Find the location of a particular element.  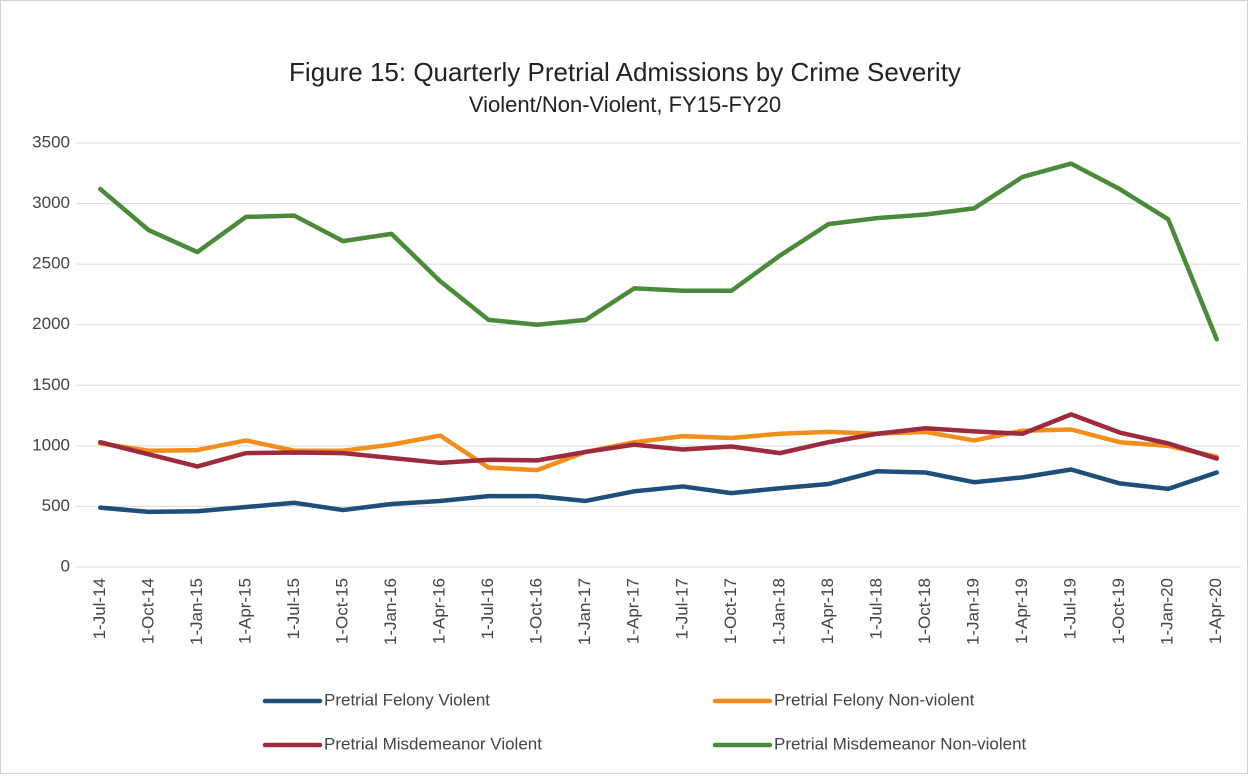

x-tick-label: 1-Apr-15 is located at coordinates (244, 611).